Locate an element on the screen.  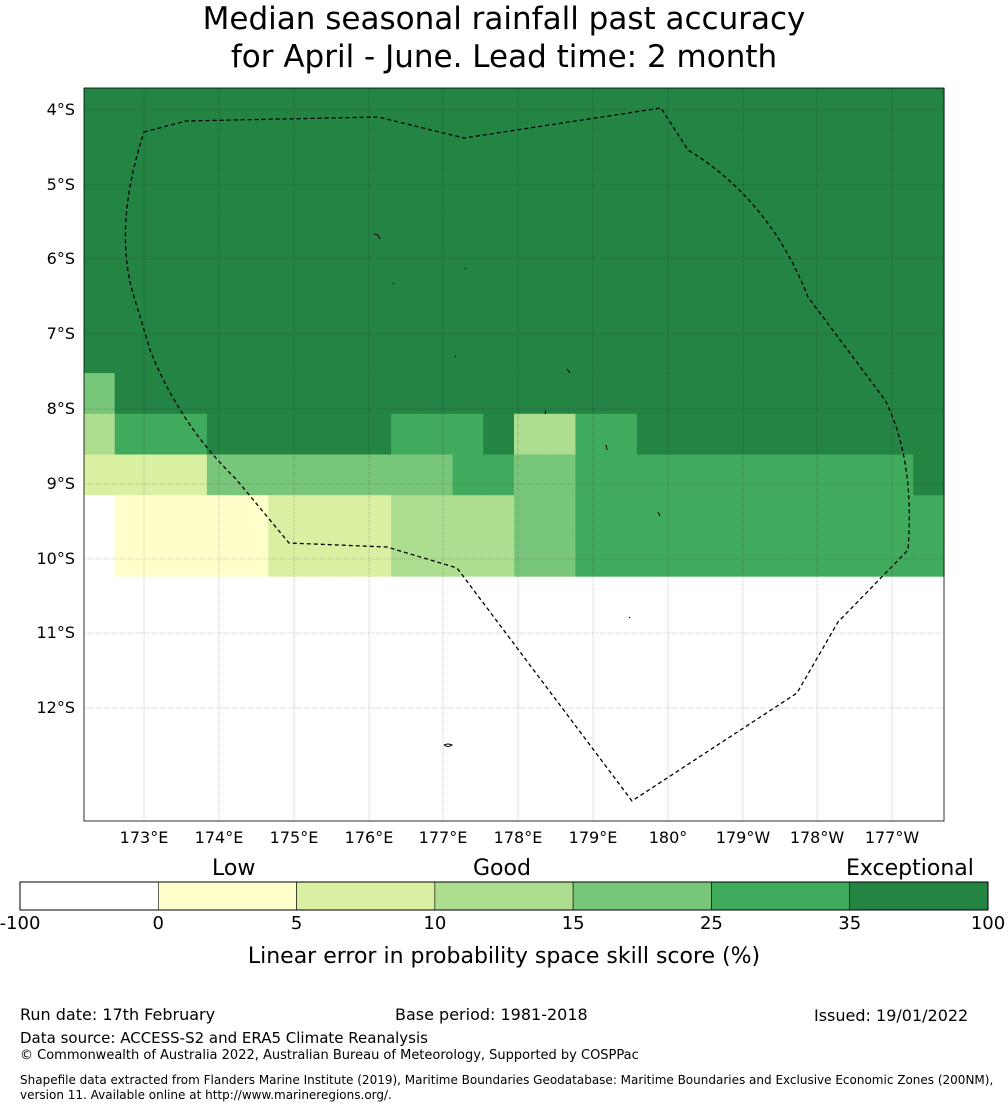
latitude-label: 5°S is located at coordinates (60, 184).